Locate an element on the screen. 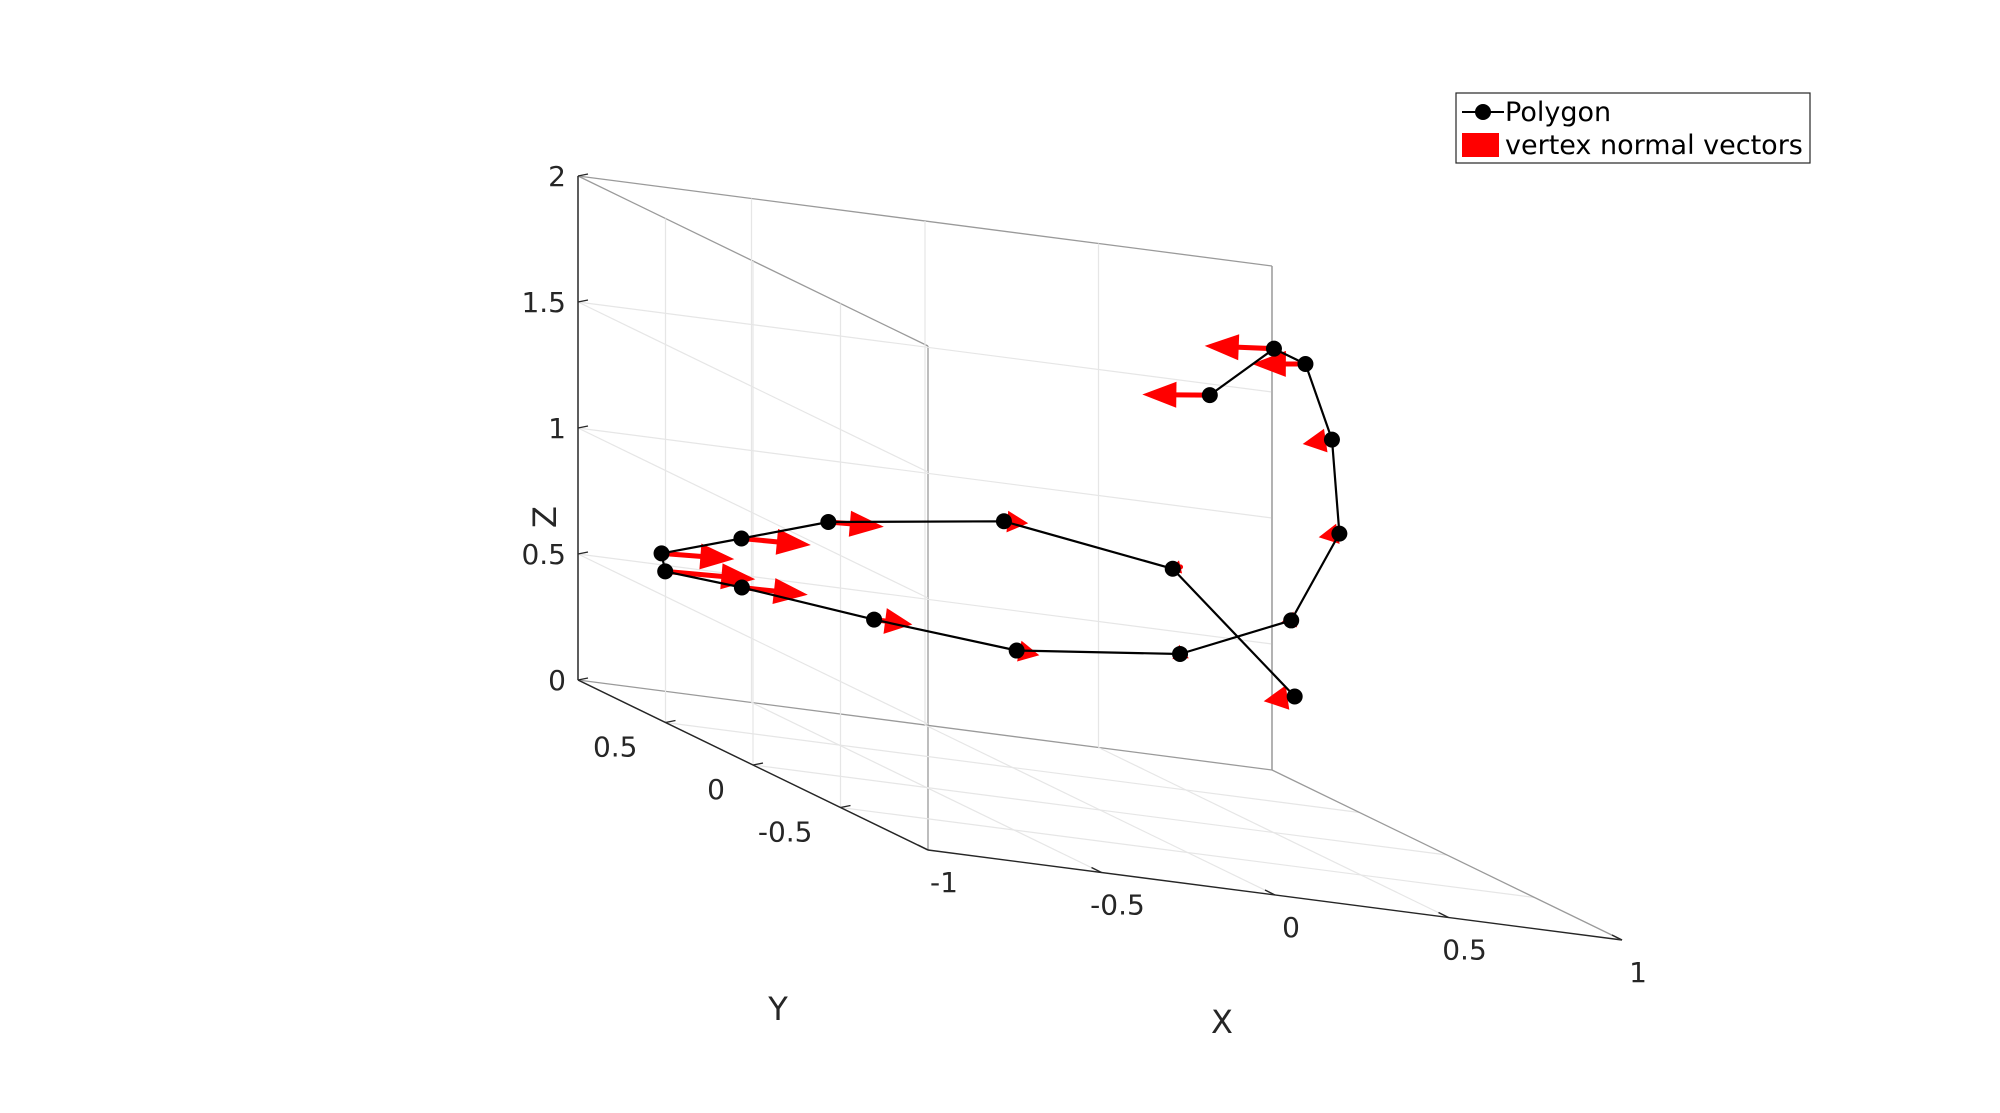  legend: Polygon vertex normal vectors is located at coordinates (1633, 128).